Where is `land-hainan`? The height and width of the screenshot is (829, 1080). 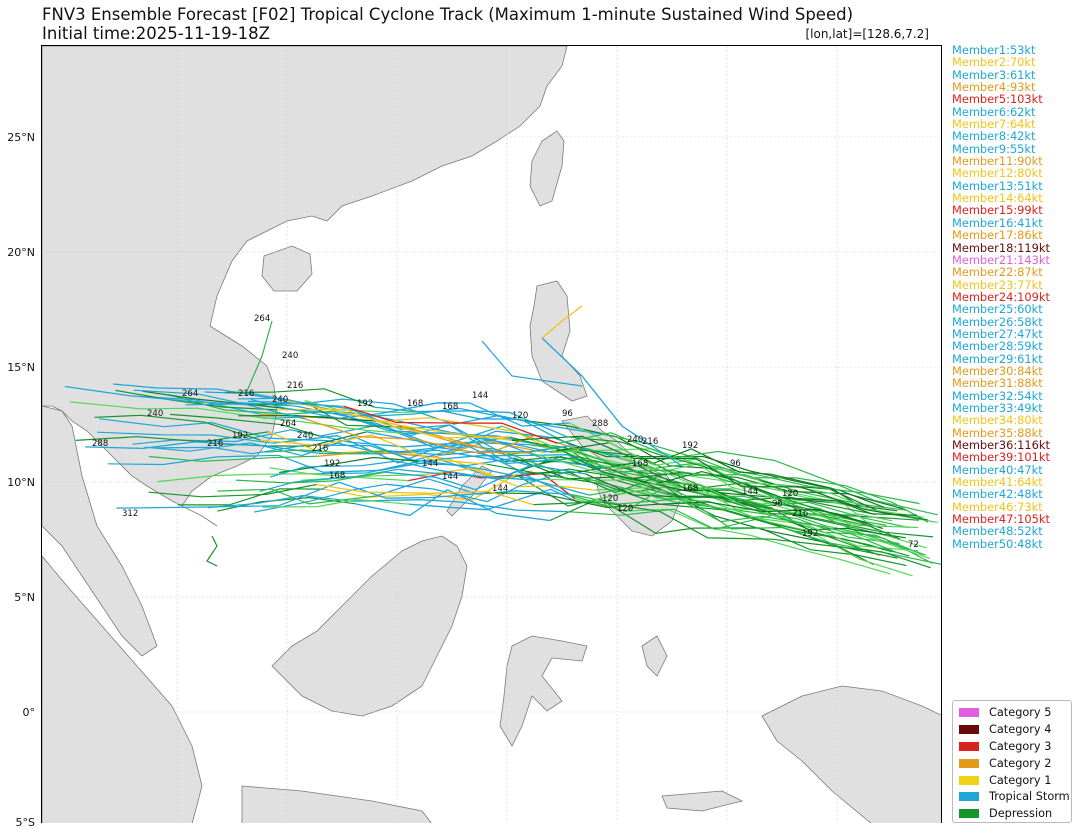
land-hainan is located at coordinates (287, 268).